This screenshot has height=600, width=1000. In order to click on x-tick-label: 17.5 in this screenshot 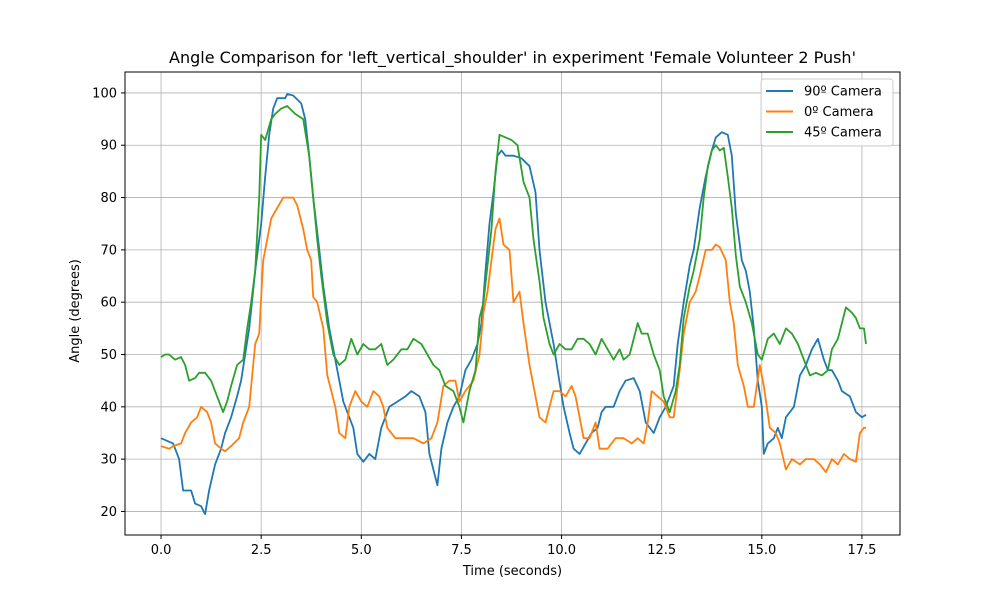, I will do `click(861, 550)`.